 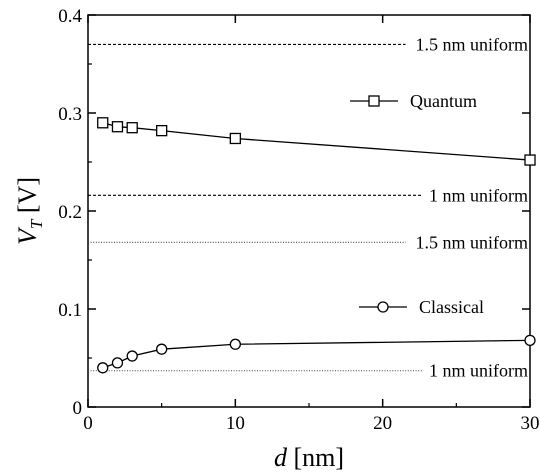 What do you see at coordinates (29, 211) in the screenshot?
I see `y-axis-title: VT [V]` at bounding box center [29, 211].